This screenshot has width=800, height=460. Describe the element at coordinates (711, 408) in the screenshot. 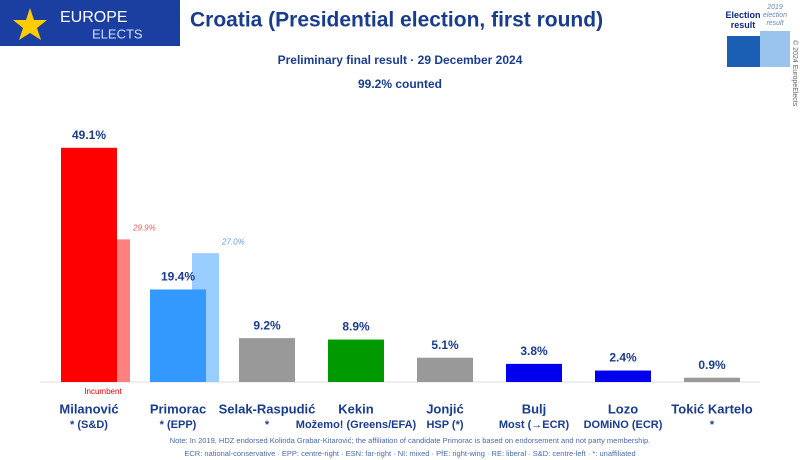

I see `category-label: Tokić Kartelo` at that location.